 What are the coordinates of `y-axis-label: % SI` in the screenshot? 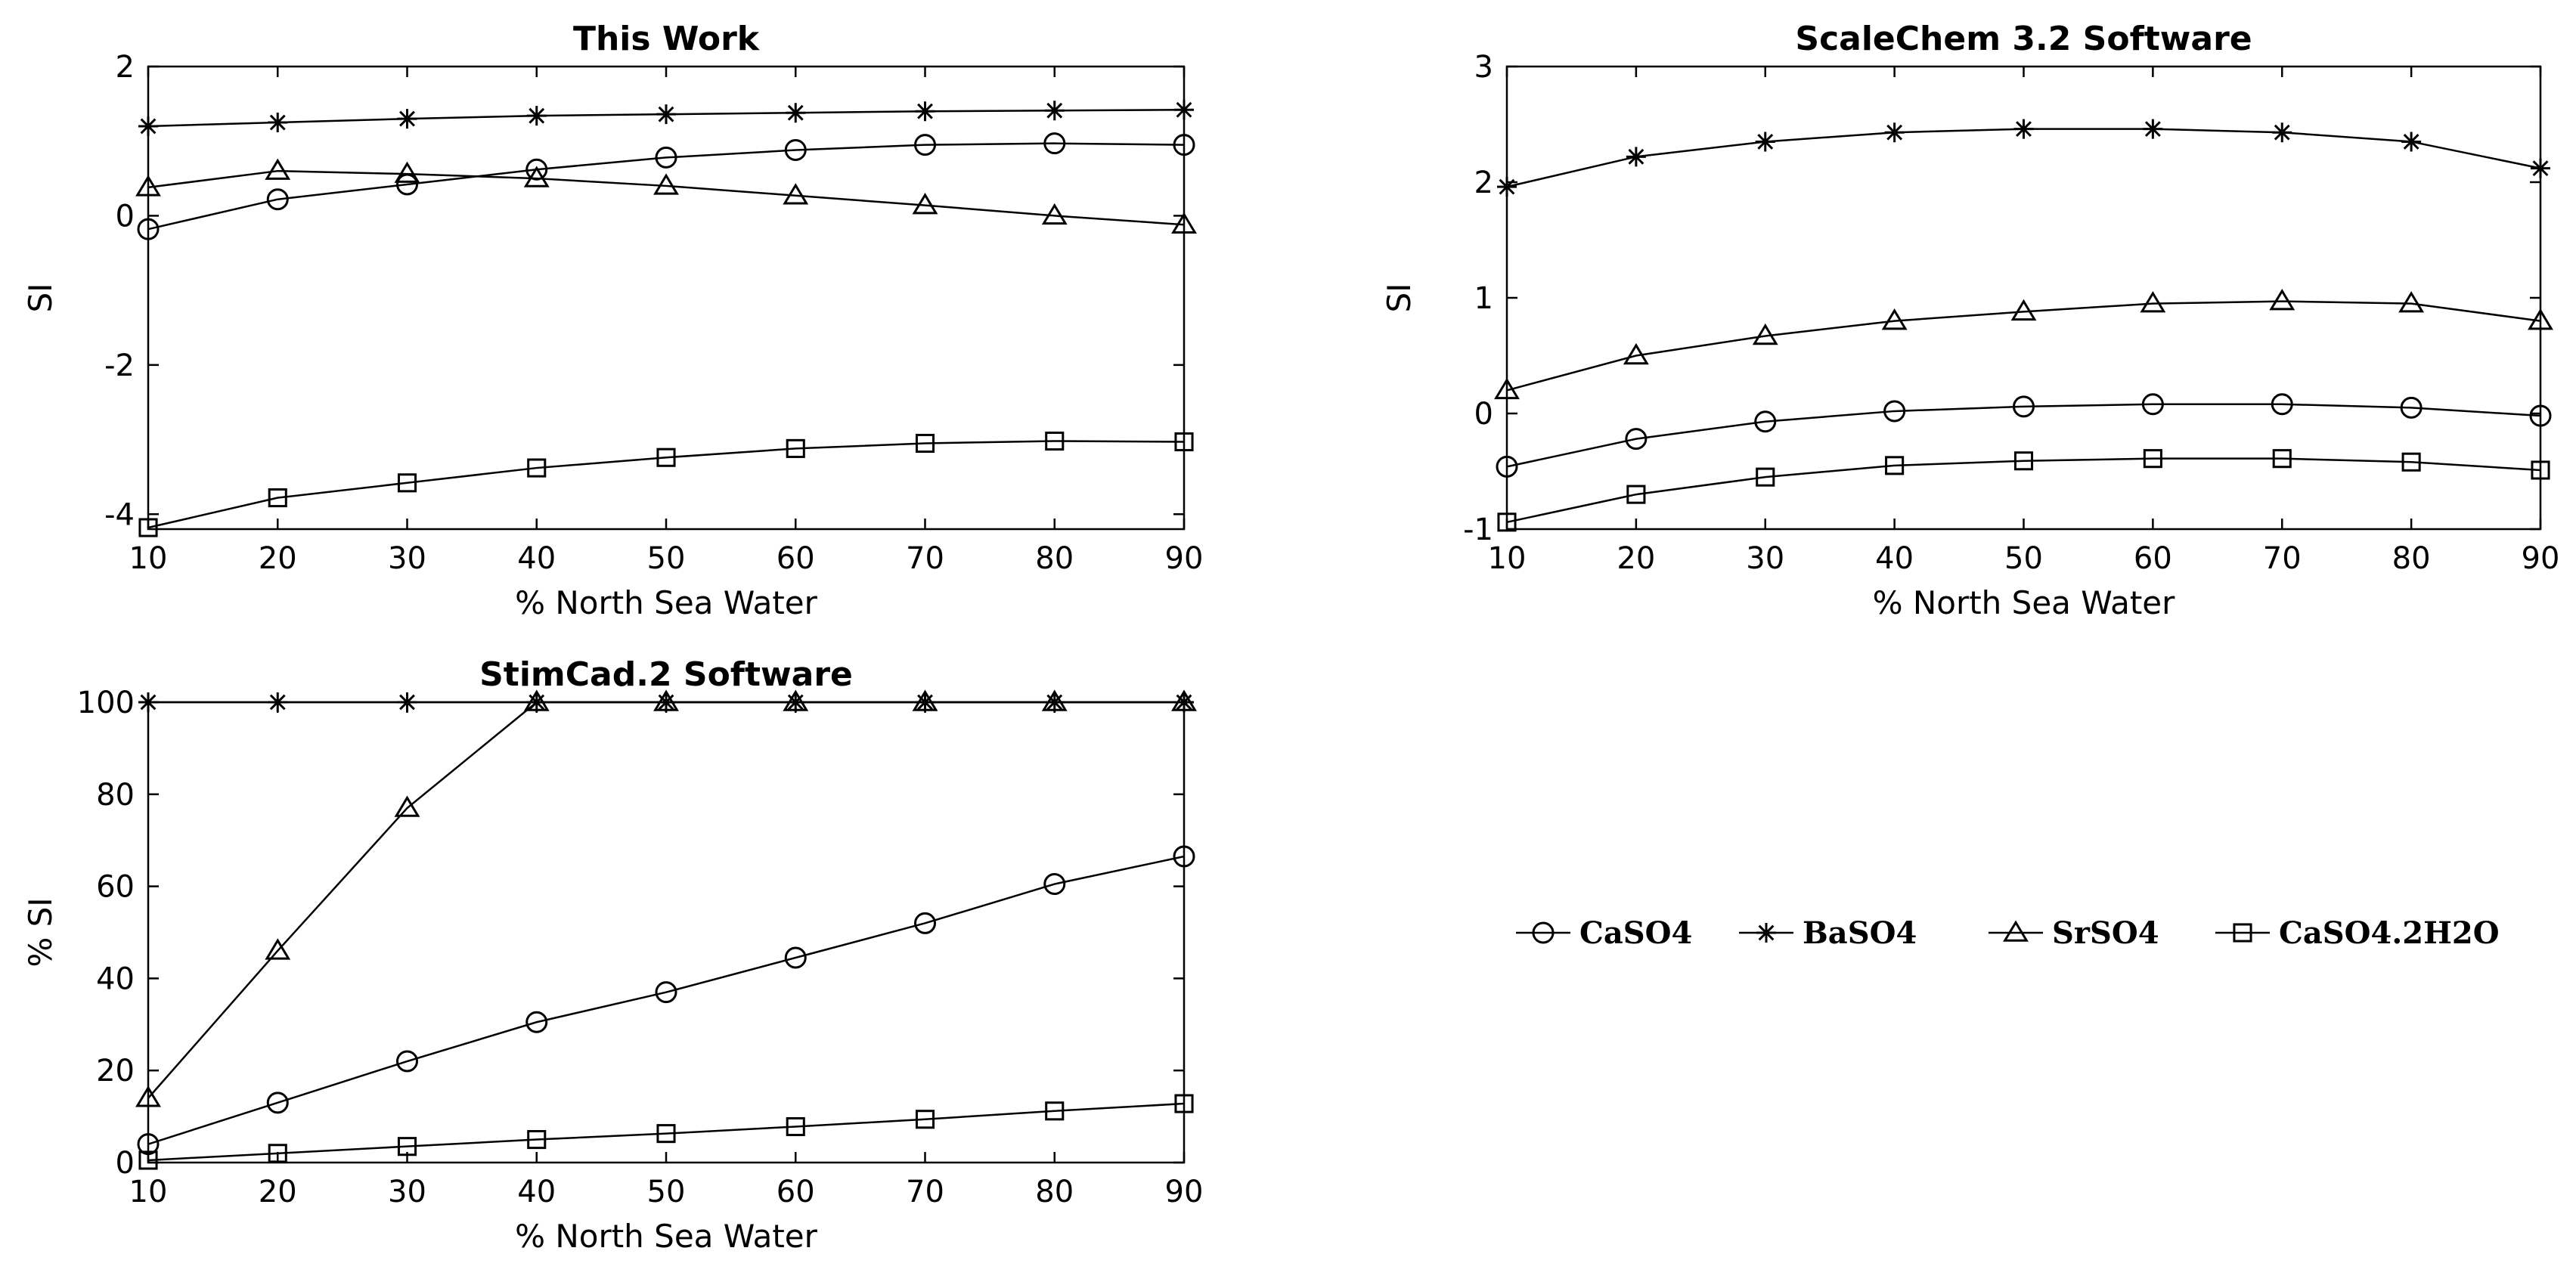 It's located at (40, 932).